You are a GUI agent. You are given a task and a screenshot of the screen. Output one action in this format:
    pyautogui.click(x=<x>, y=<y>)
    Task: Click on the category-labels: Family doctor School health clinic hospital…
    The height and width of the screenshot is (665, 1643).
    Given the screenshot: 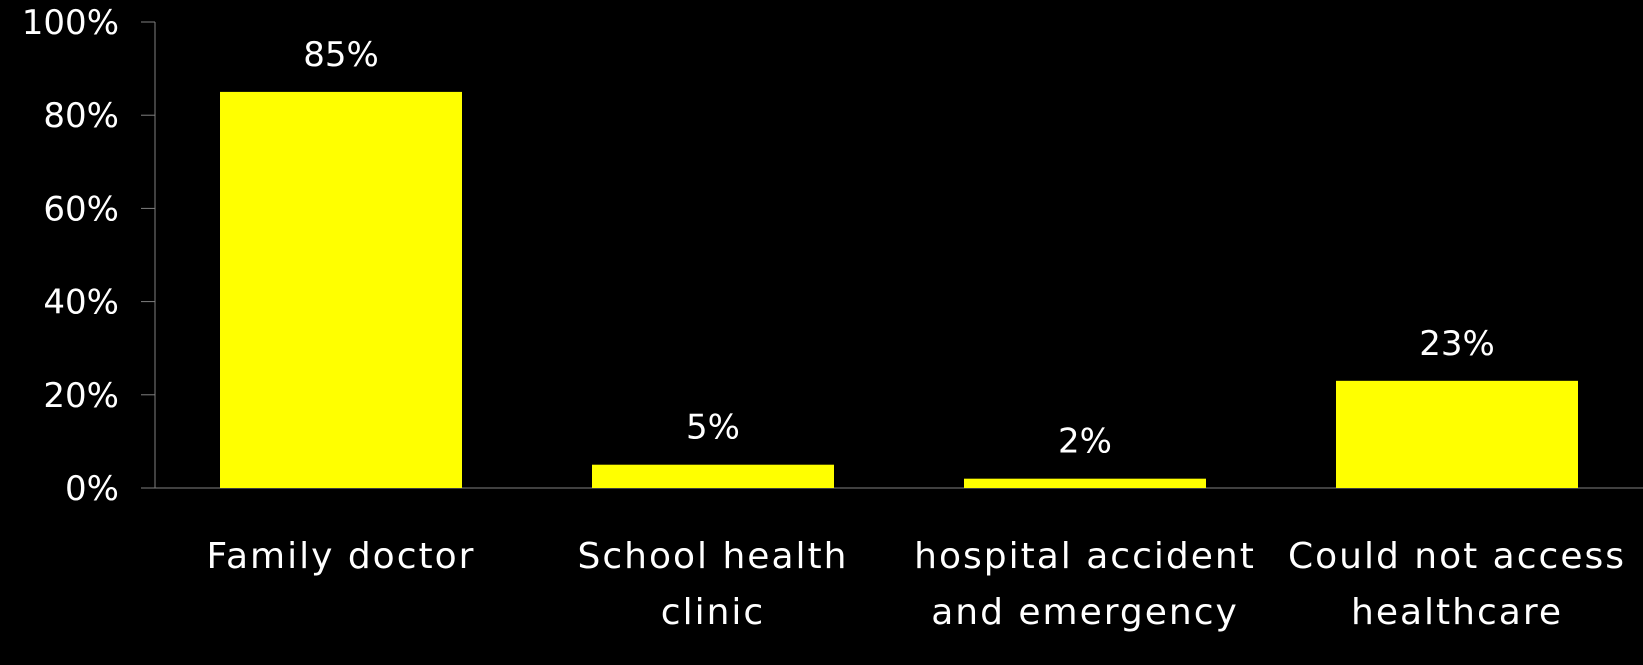 What is the action you would take?
    pyautogui.click(x=916, y=584)
    